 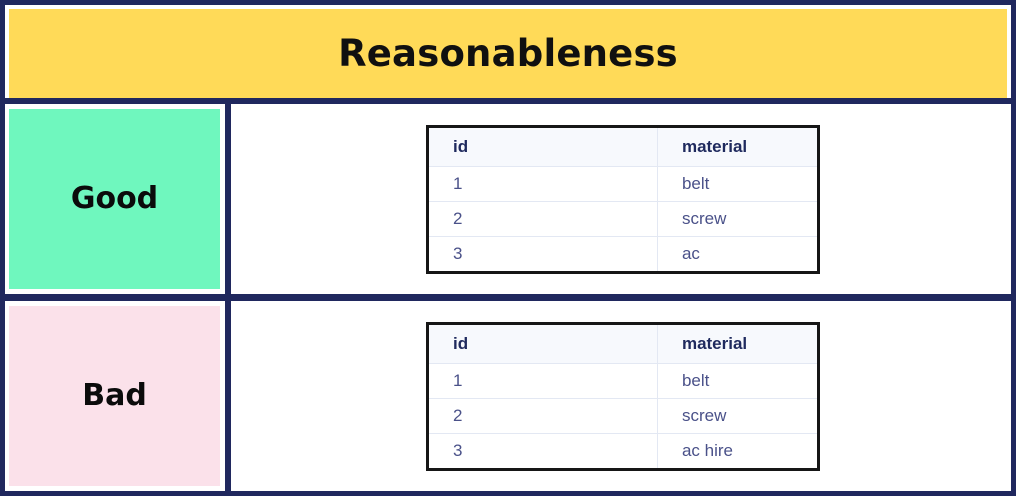 I want to click on bad-cell-material-2: screw, so click(x=736, y=416).